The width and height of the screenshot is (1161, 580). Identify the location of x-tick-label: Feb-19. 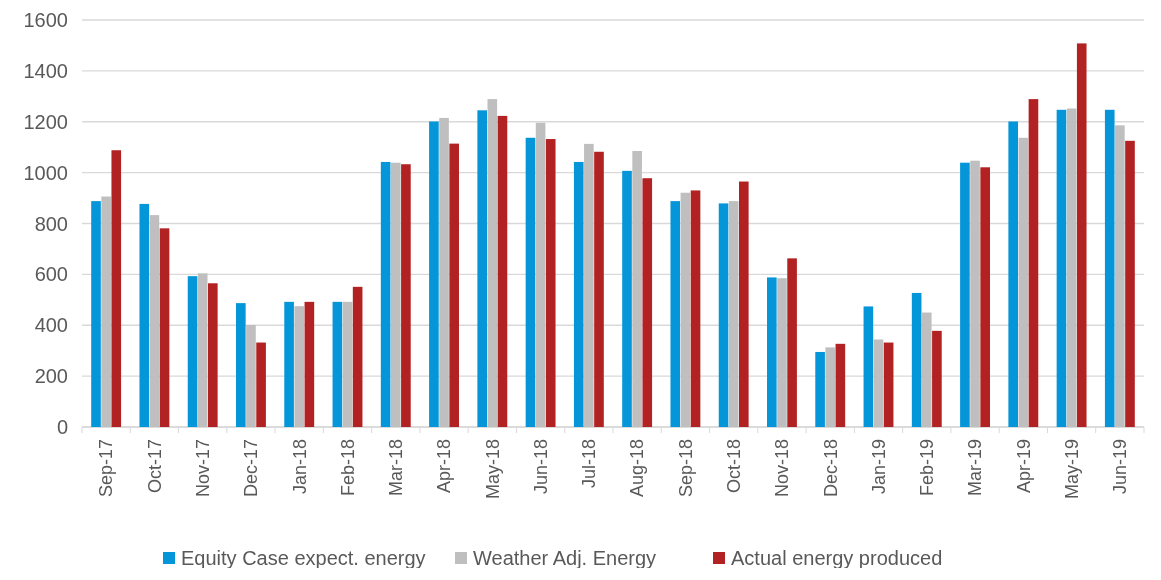
(927, 468).